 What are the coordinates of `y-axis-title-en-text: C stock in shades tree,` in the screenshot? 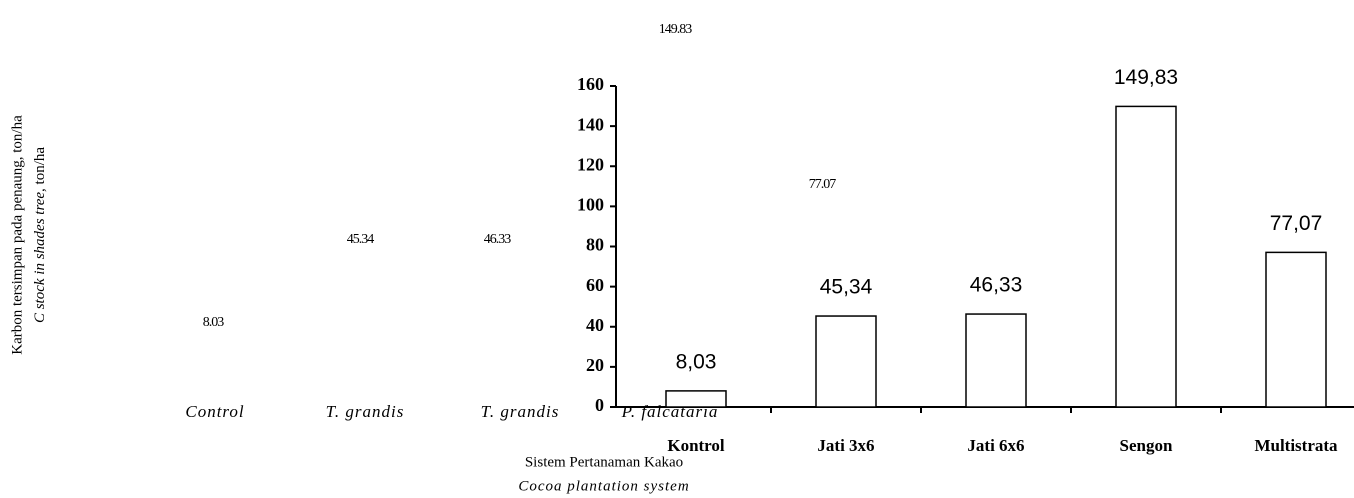 It's located at (40, 255).